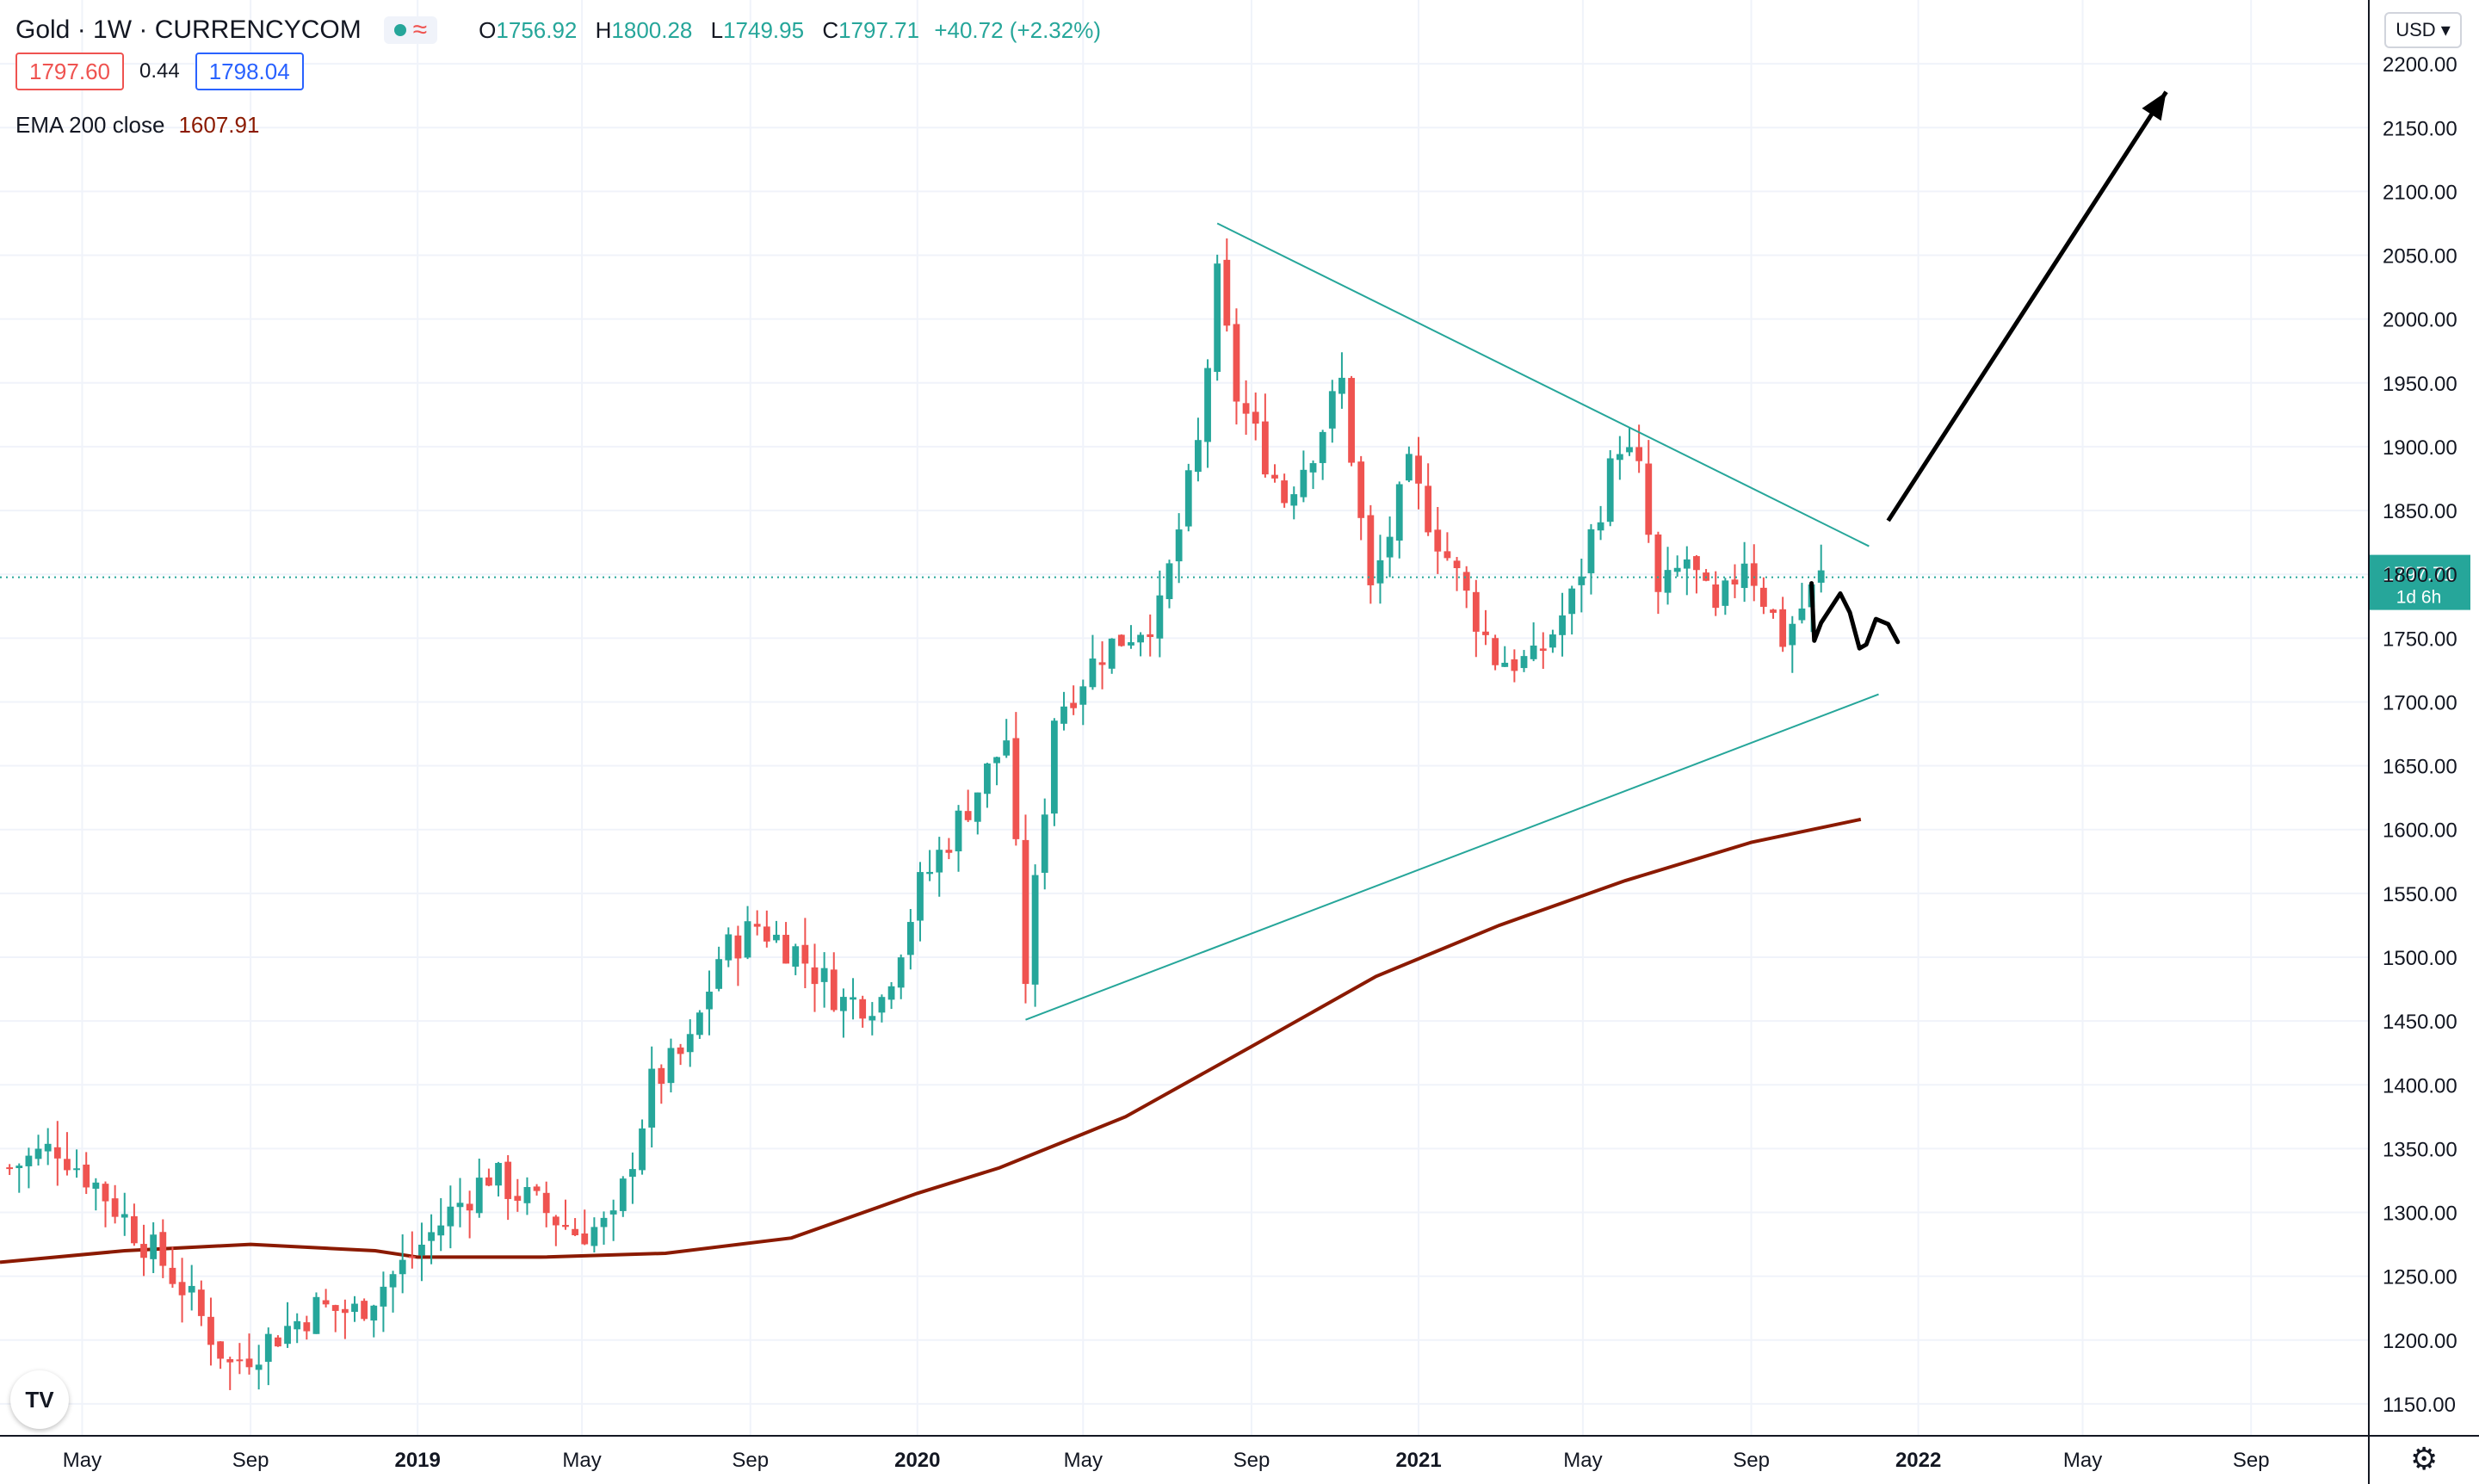  Describe the element at coordinates (2420, 320) in the screenshot. I see `y-tick-label: 2000.00` at that location.